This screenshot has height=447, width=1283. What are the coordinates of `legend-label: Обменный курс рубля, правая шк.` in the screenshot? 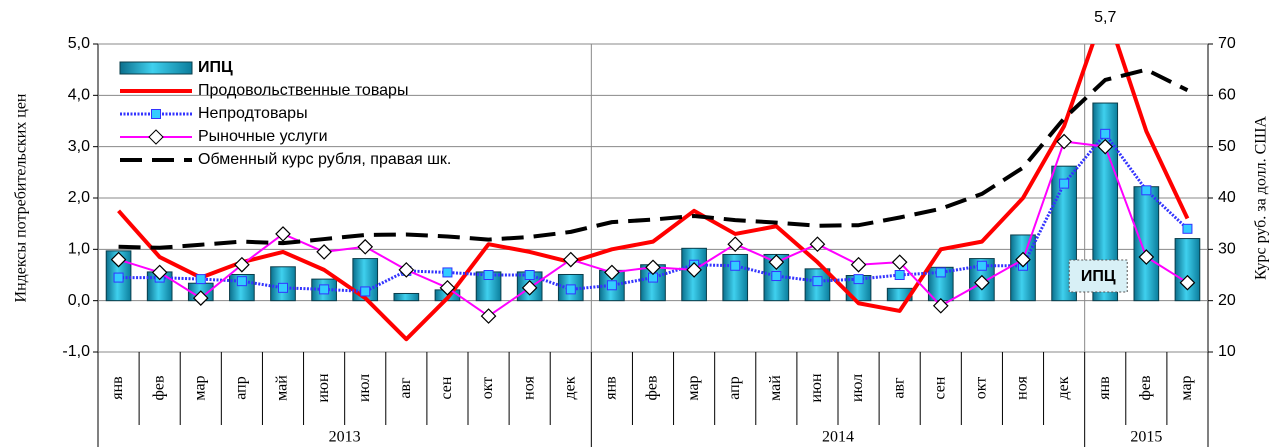 It's located at (324, 159).